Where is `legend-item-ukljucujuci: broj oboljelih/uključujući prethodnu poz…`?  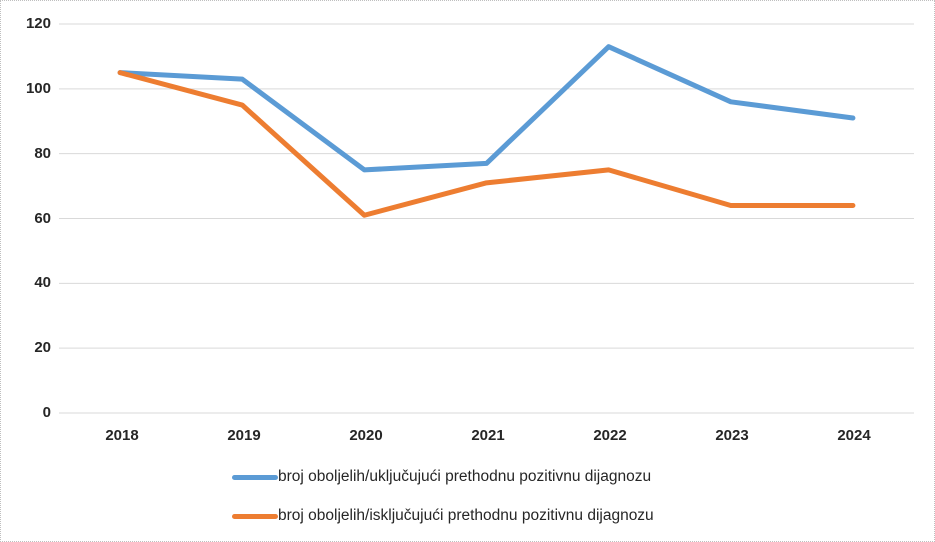 legend-item-ukljucujuci: broj oboljelih/uključujući prethodnu poz… is located at coordinates (443, 477).